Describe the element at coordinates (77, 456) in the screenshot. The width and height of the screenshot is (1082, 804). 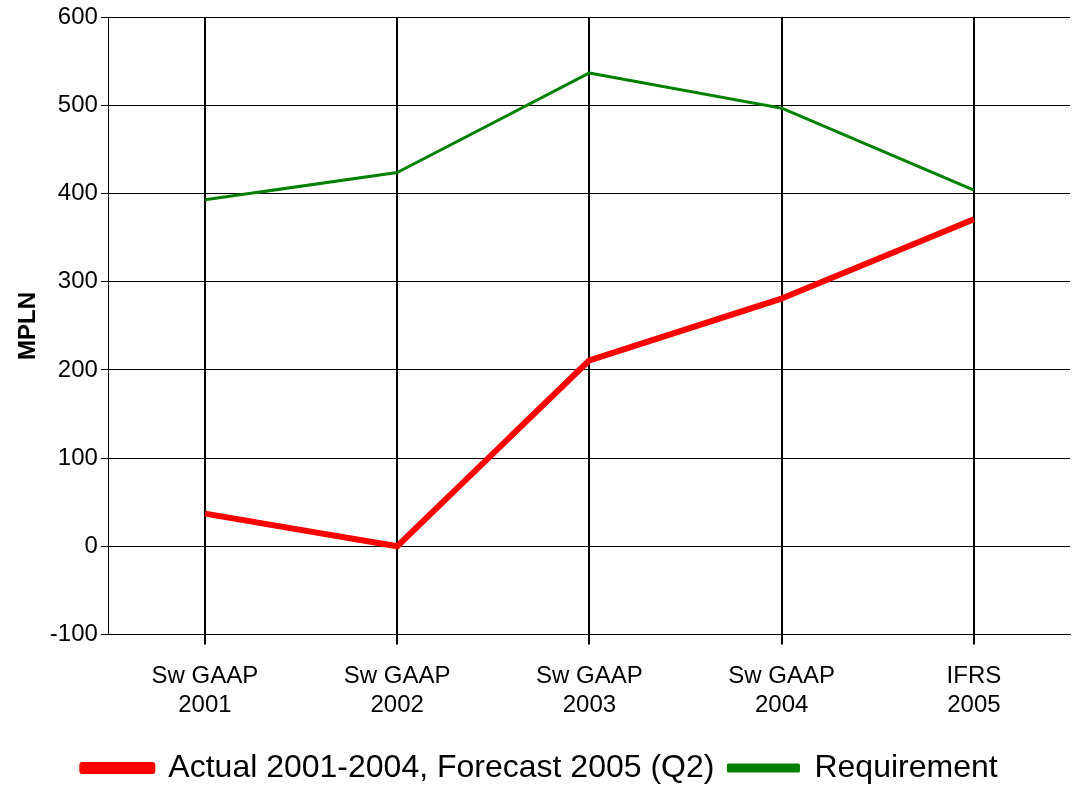
I see `y-tick-label: 100` at that location.